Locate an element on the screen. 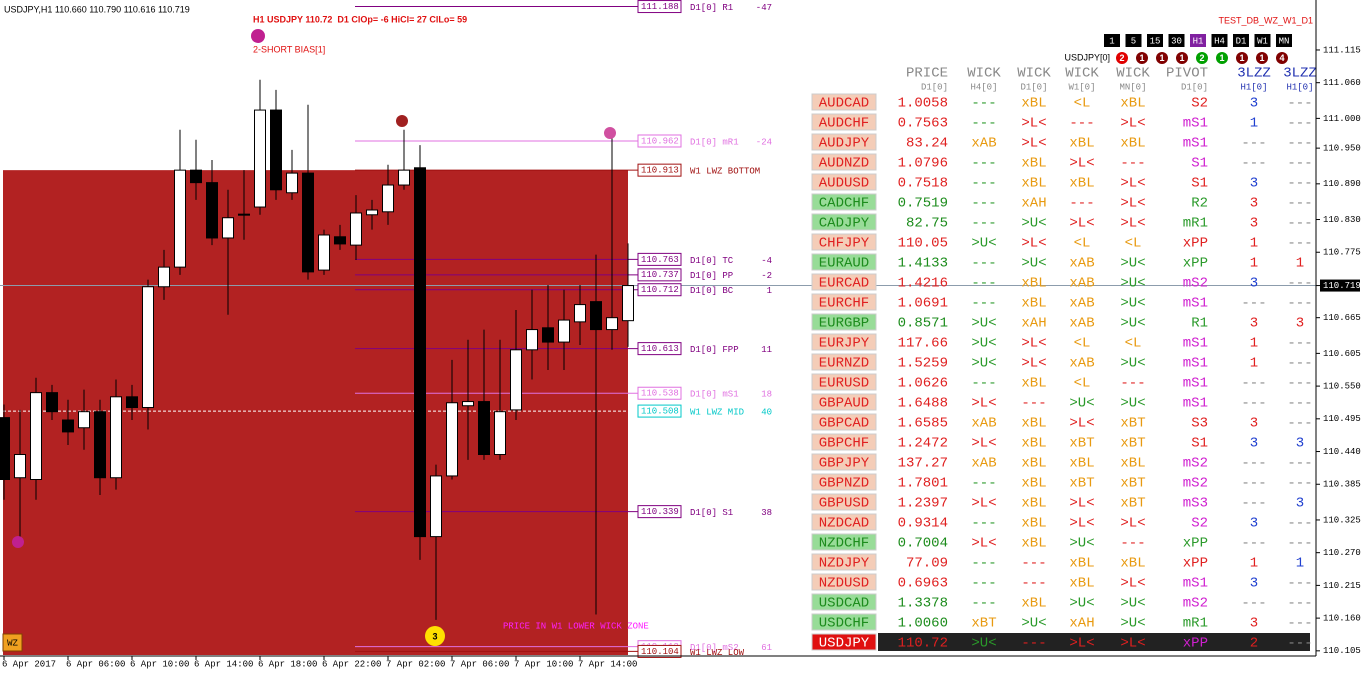 Image resolution: width=1362 pixels, height=675 pixels. symbol: EURGBP is located at coordinates (844, 324).